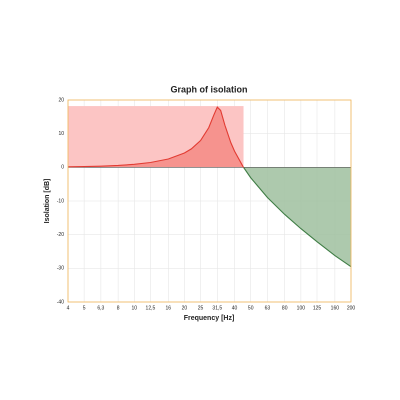  I want to click on x-axis-label: Frequency [Hz], so click(209, 318).